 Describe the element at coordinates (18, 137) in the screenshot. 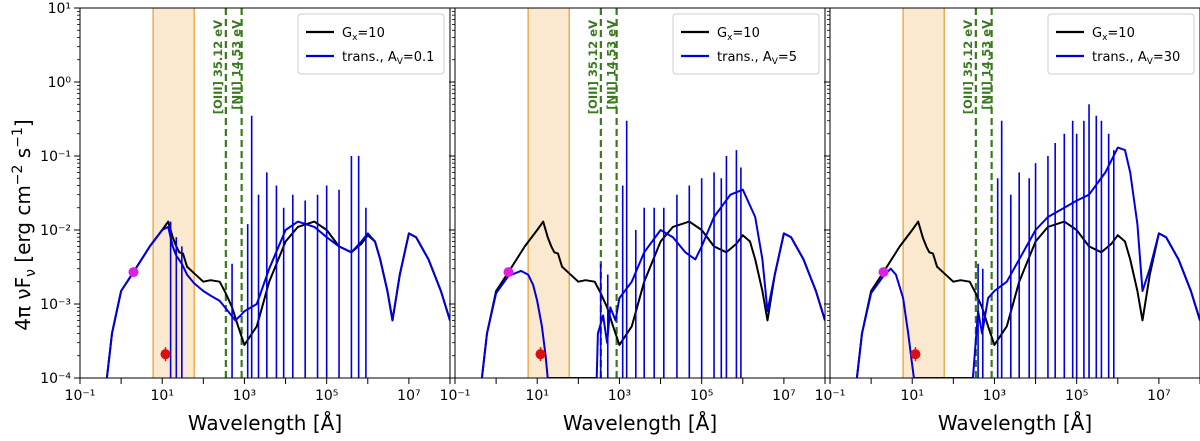

I see `y-axis-title-exp2: −1` at that location.